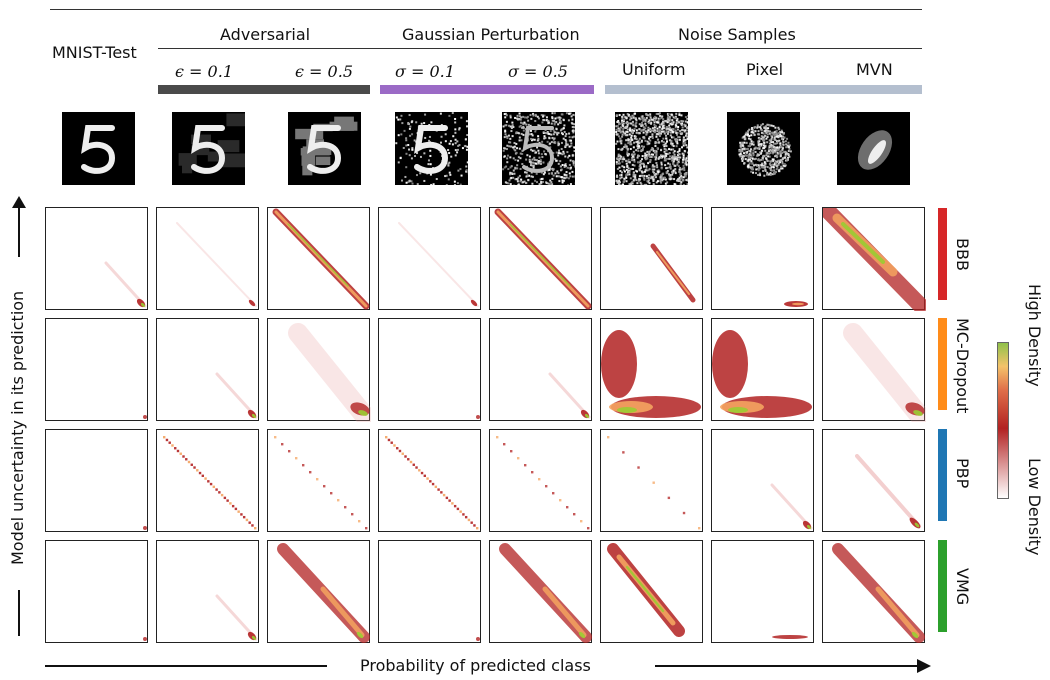 The width and height of the screenshot is (1050, 680). Describe the element at coordinates (874, 69) in the screenshot. I see `sub-mvn: MVN` at that location.